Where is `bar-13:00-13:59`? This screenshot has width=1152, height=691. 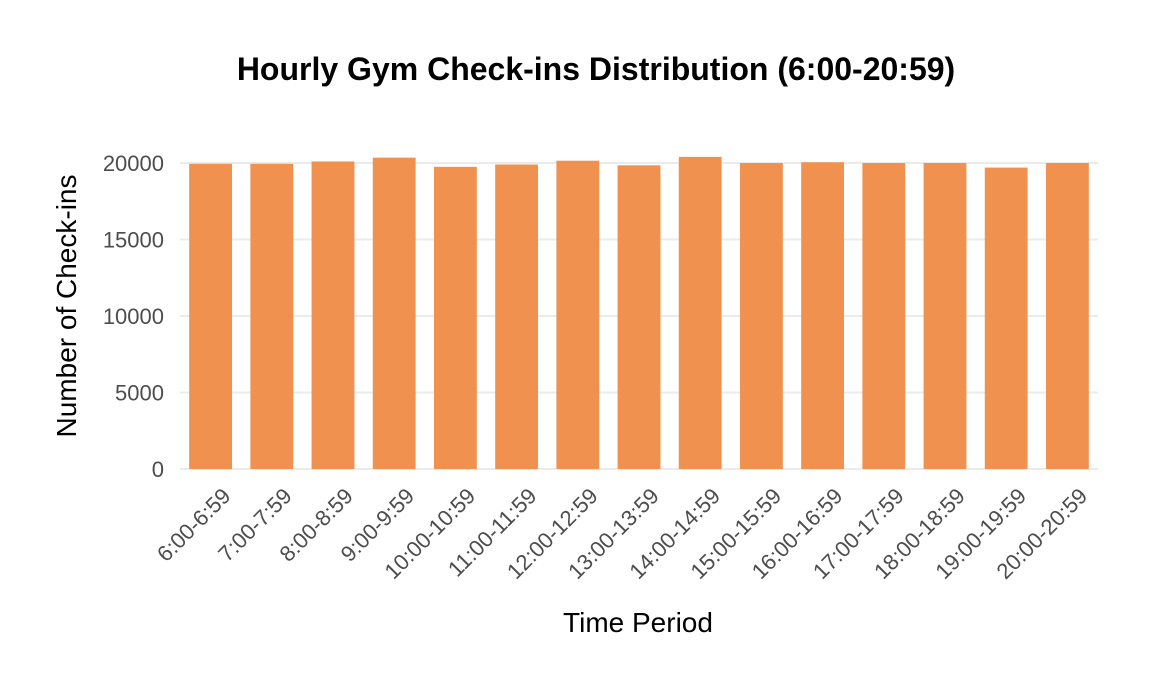 bar-13:00-13:59 is located at coordinates (639, 317).